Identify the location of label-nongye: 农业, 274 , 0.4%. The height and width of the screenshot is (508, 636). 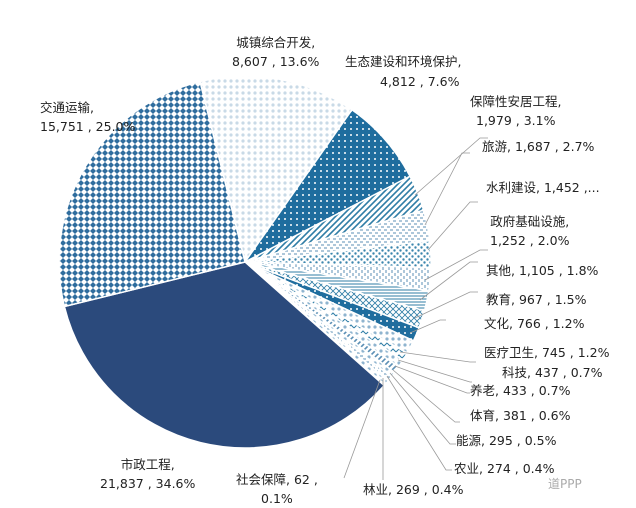
(504, 468).